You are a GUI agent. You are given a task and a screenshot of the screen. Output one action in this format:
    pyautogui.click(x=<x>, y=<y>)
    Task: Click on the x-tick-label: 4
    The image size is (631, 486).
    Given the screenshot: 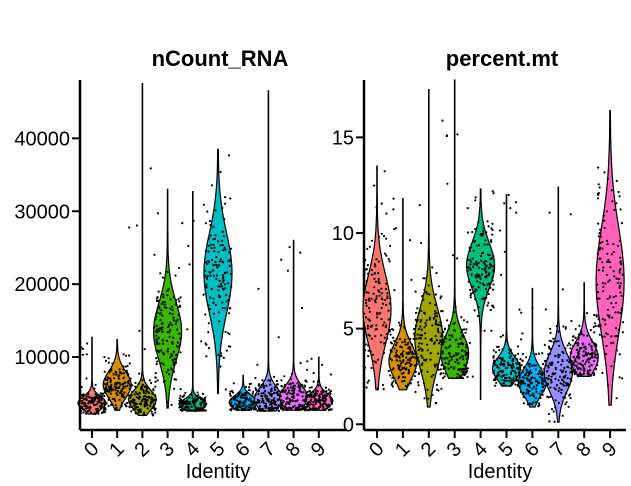 What is the action you would take?
    pyautogui.click(x=480, y=449)
    